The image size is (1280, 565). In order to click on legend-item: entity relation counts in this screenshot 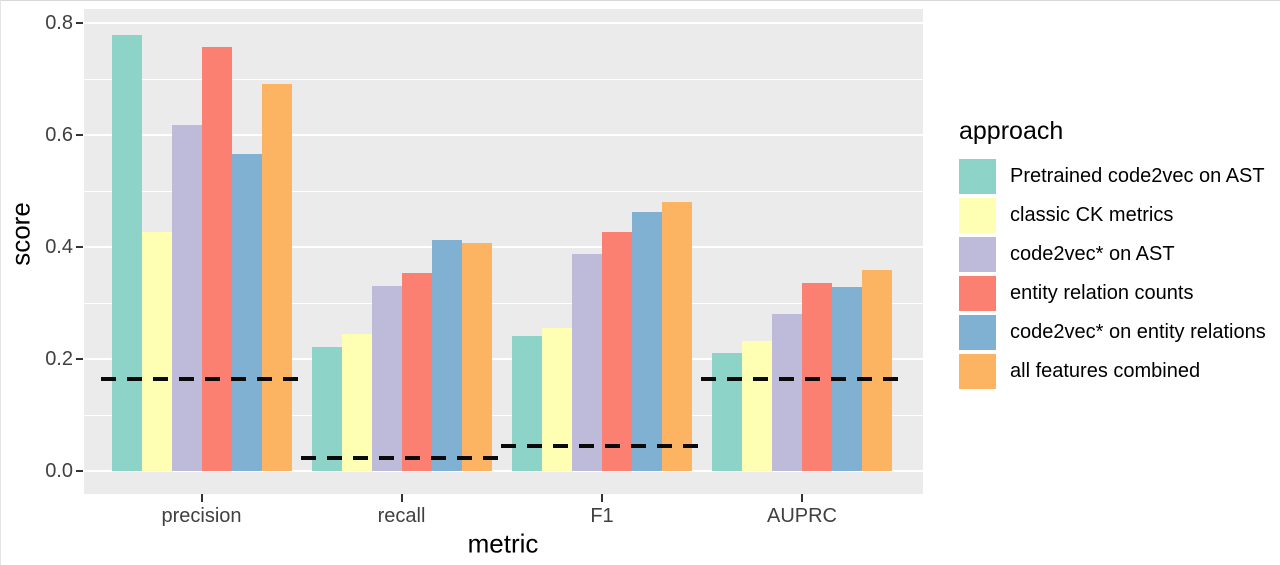, I will do `click(1112, 293)`.